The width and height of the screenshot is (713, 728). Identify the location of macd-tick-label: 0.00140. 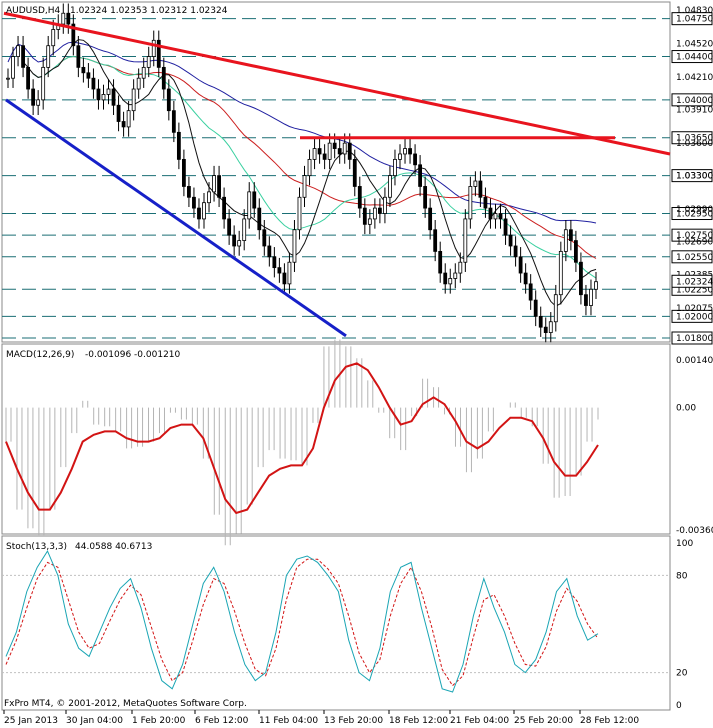
(694, 361).